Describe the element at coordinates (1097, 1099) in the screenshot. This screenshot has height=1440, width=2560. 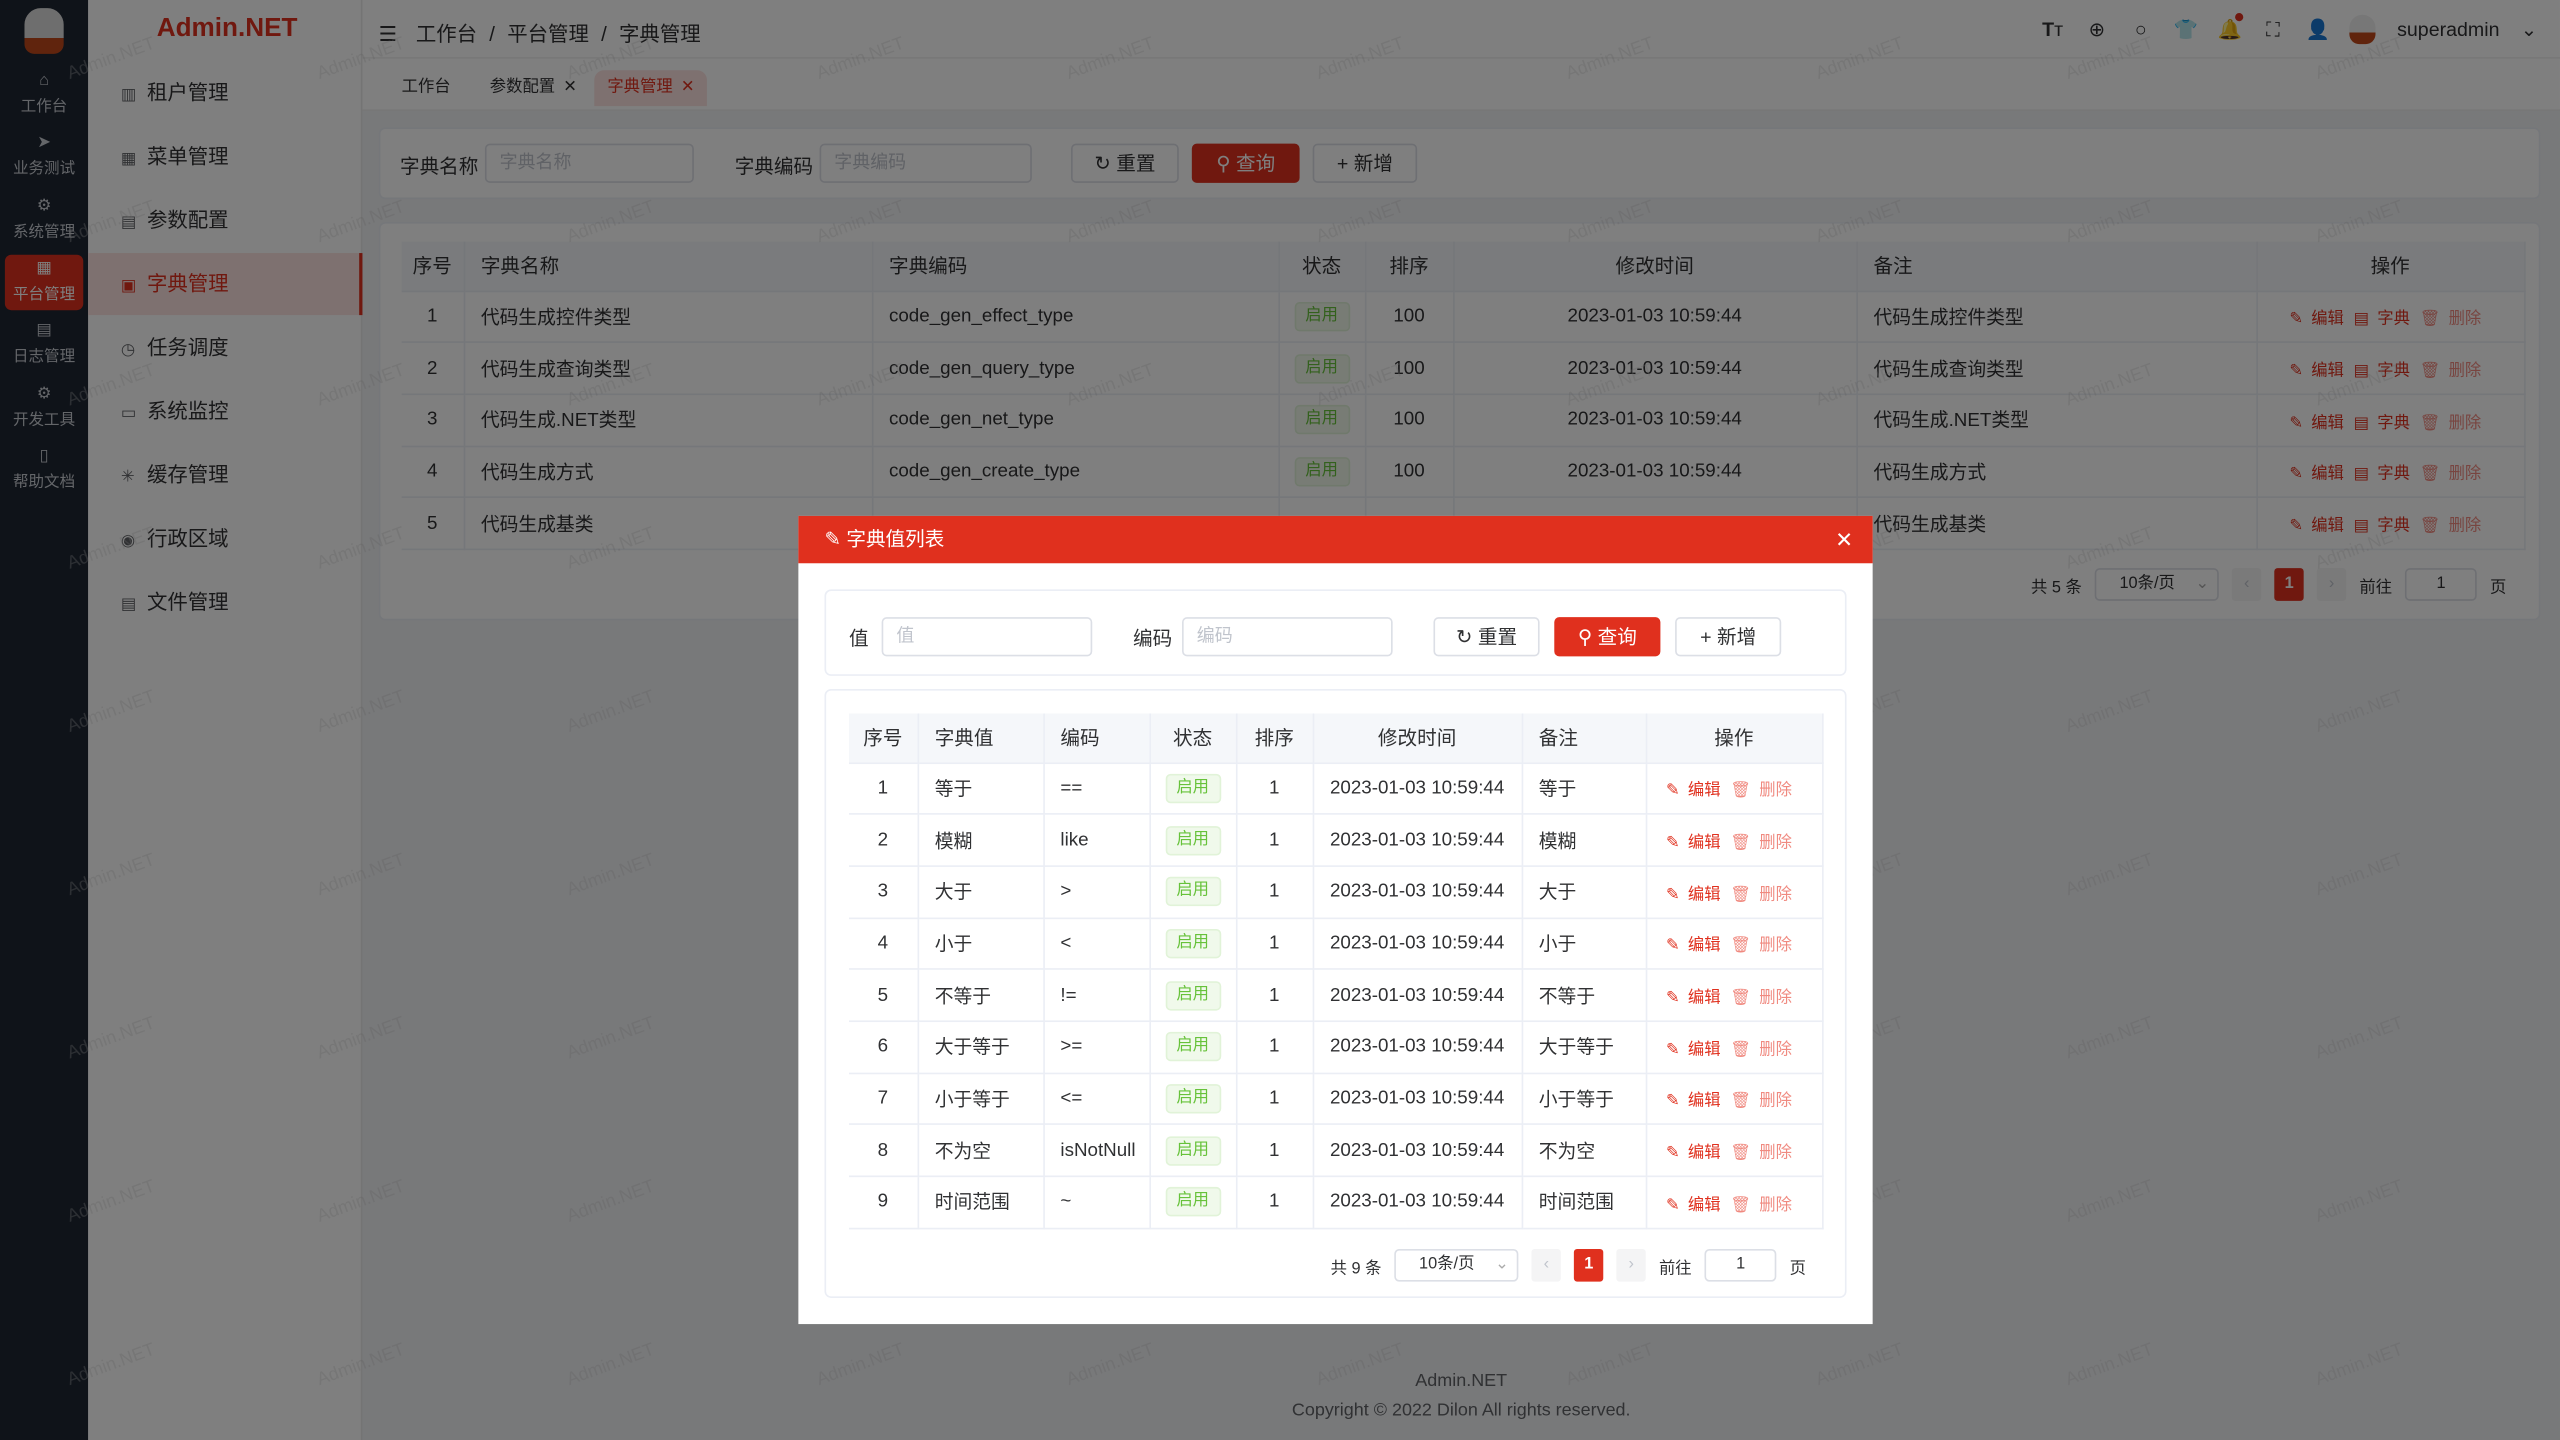
I see `table-cell: <=` at that location.